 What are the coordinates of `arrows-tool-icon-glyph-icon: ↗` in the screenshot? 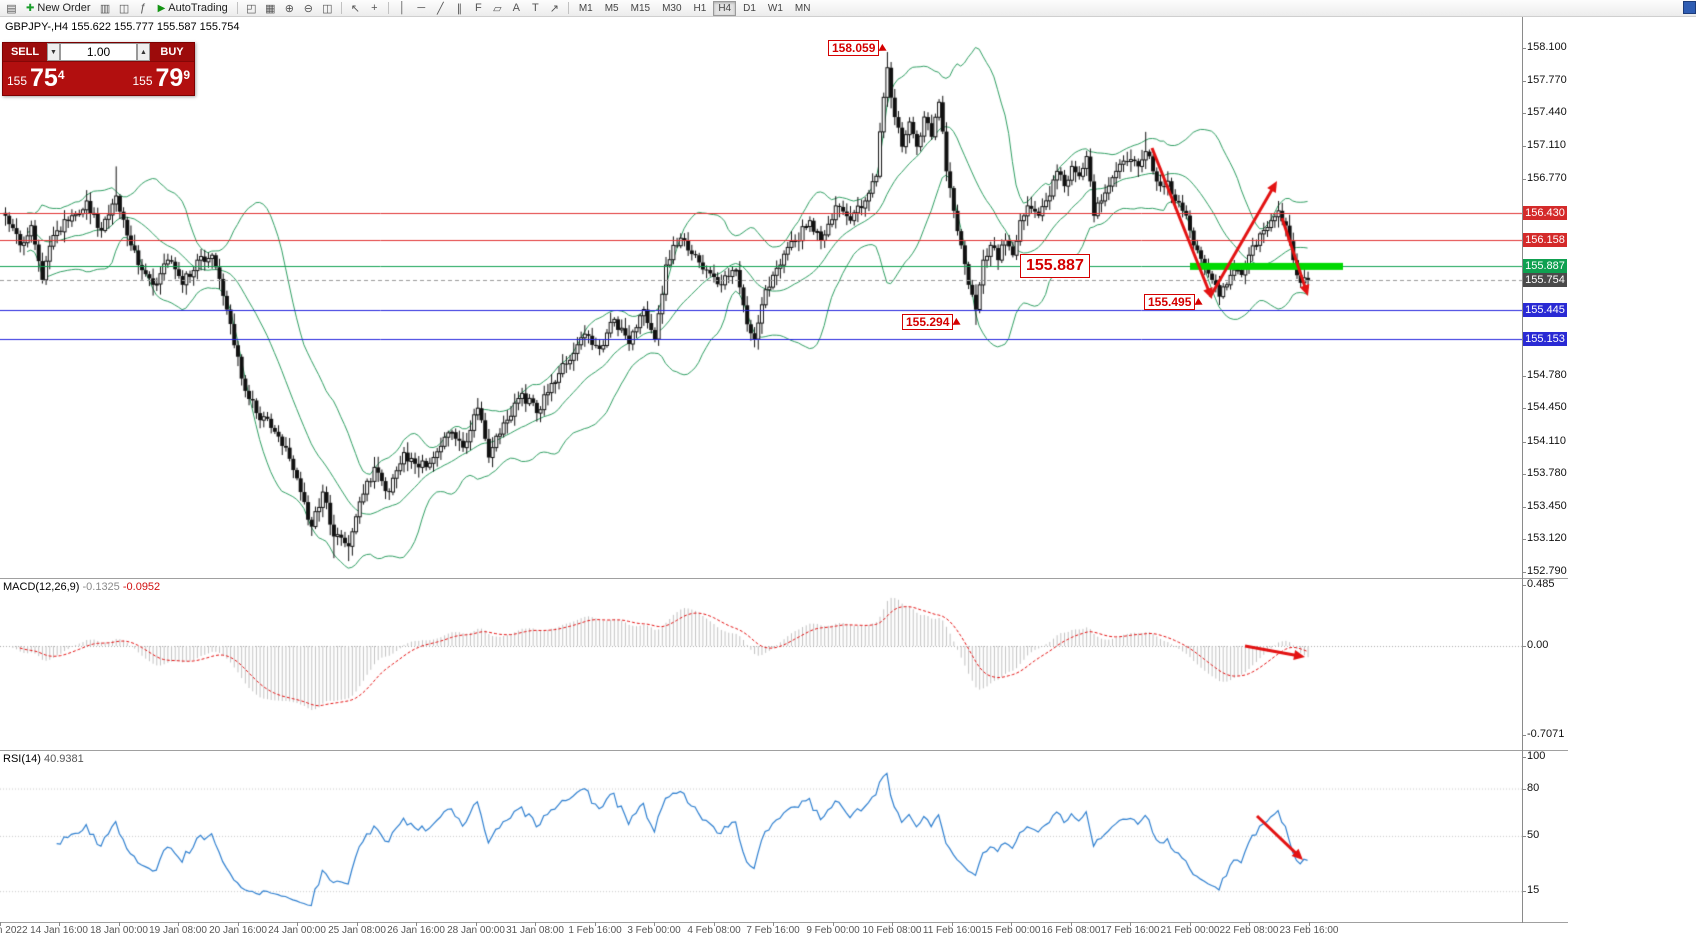 It's located at (554, 8).